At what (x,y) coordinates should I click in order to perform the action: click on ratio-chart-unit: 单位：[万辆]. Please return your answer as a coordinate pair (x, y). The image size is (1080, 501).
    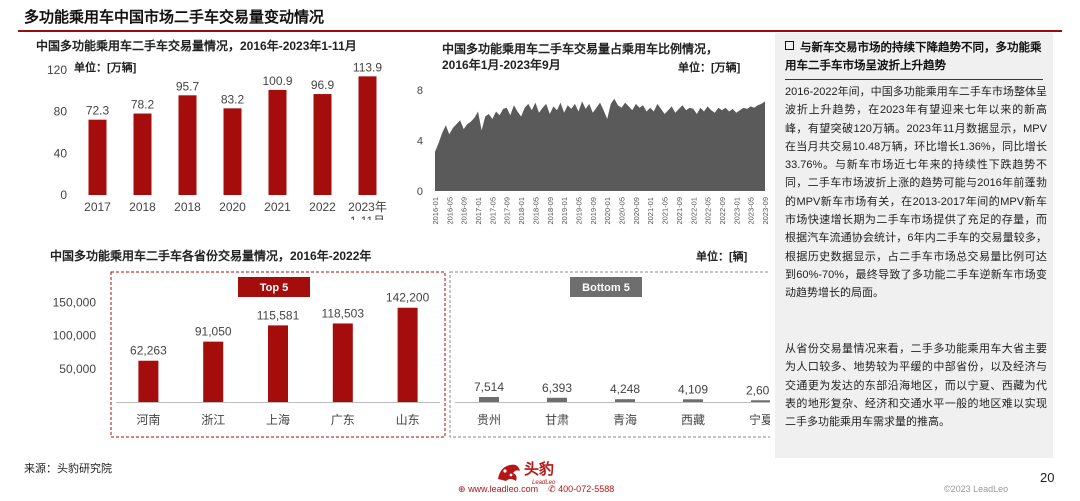
    Looking at the image, I should click on (709, 68).